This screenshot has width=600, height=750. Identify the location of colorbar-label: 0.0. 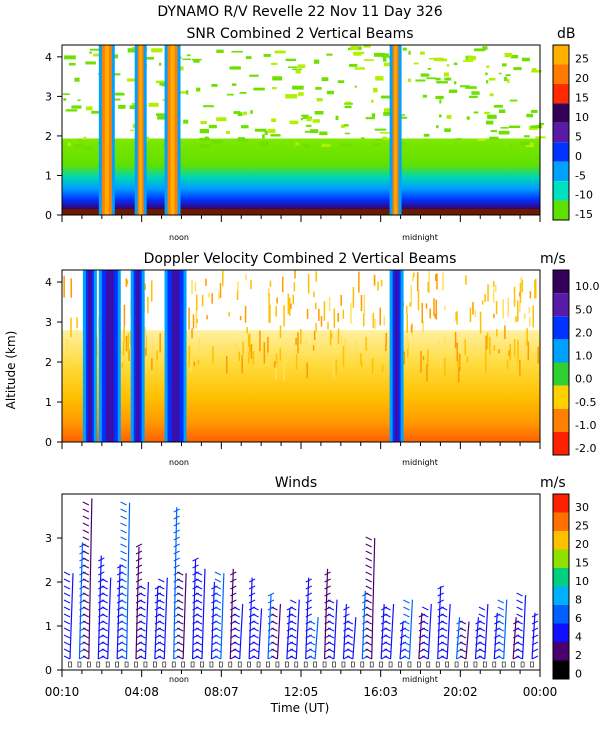
(584, 379).